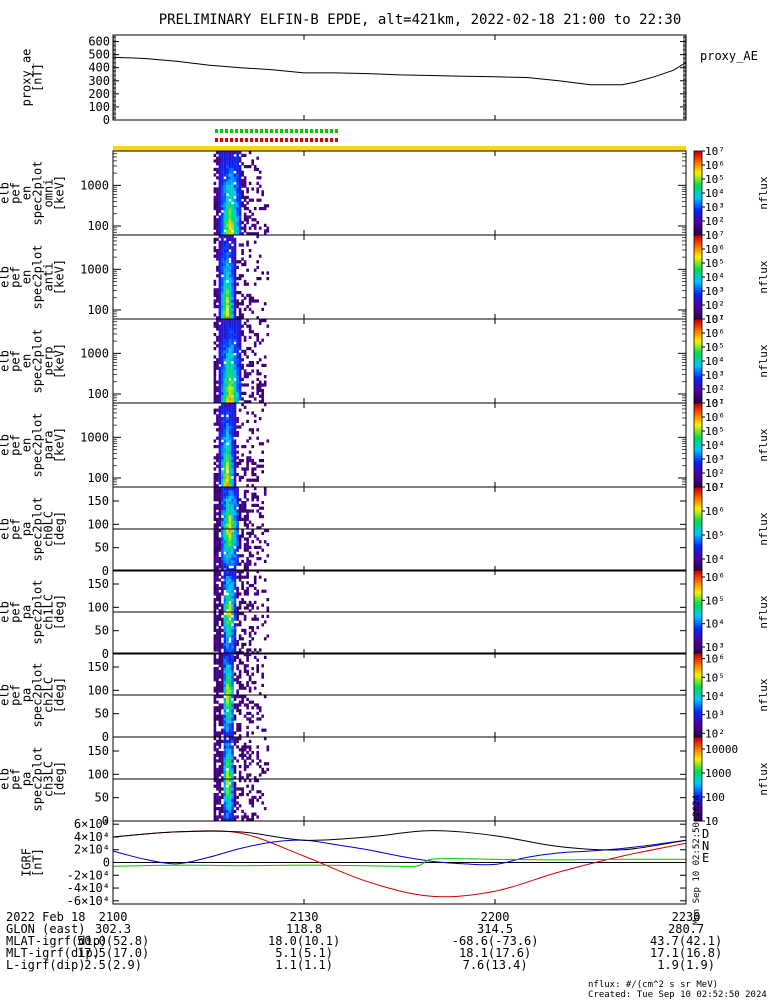  I want to click on flag-green, so click(331, 131).